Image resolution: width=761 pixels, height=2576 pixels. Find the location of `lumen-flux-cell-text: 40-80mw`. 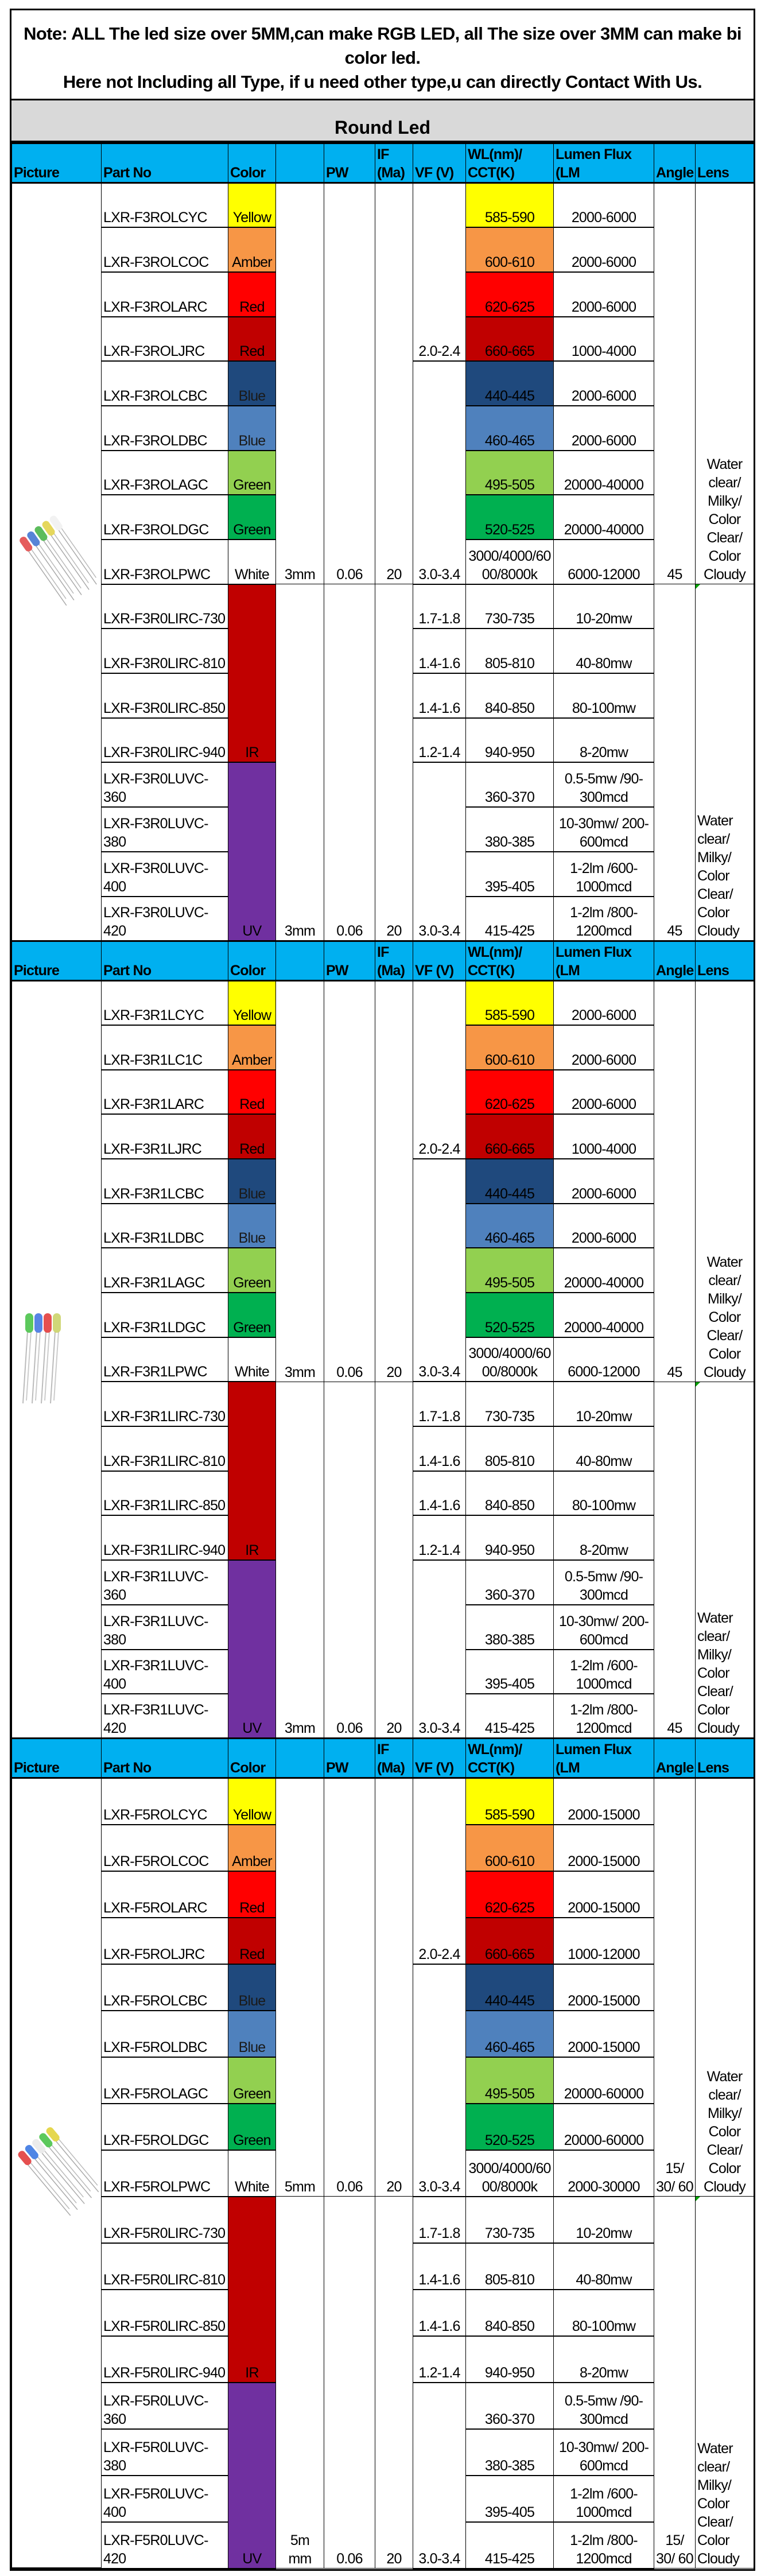

lumen-flux-cell-text: 40-80mw is located at coordinates (604, 1461).